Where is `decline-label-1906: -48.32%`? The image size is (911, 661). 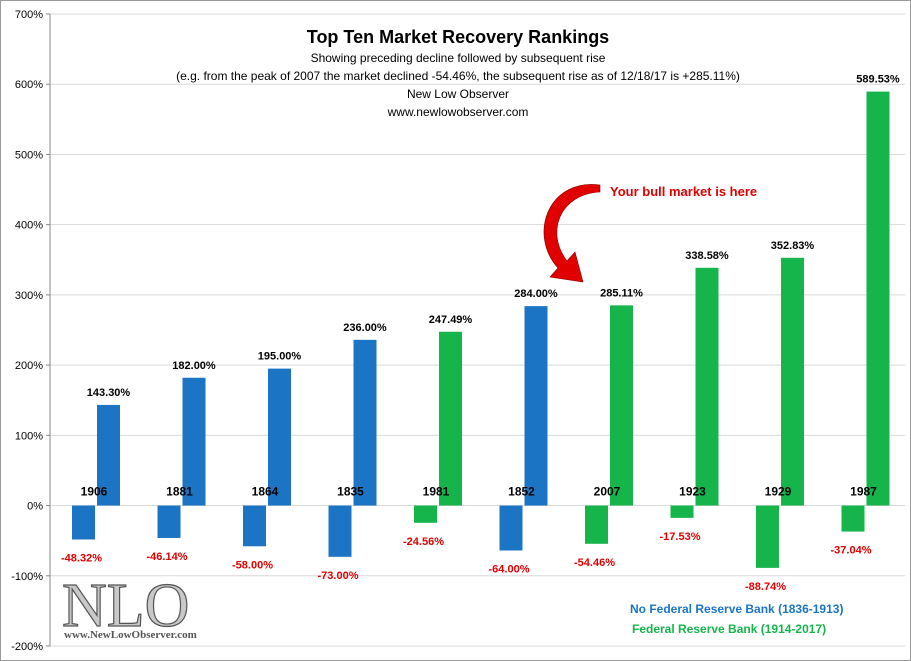 decline-label-1906: -48.32% is located at coordinates (81, 558).